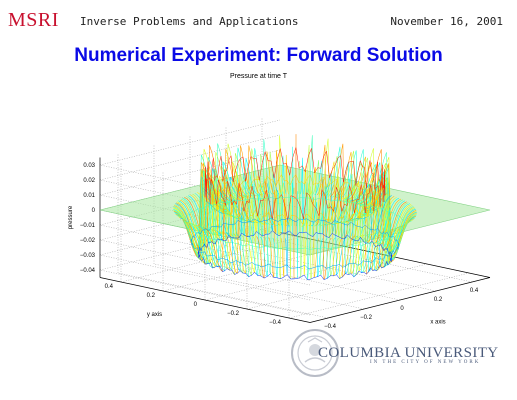  What do you see at coordinates (258, 76) in the screenshot?
I see `plot-title: Pressure at time T` at bounding box center [258, 76].